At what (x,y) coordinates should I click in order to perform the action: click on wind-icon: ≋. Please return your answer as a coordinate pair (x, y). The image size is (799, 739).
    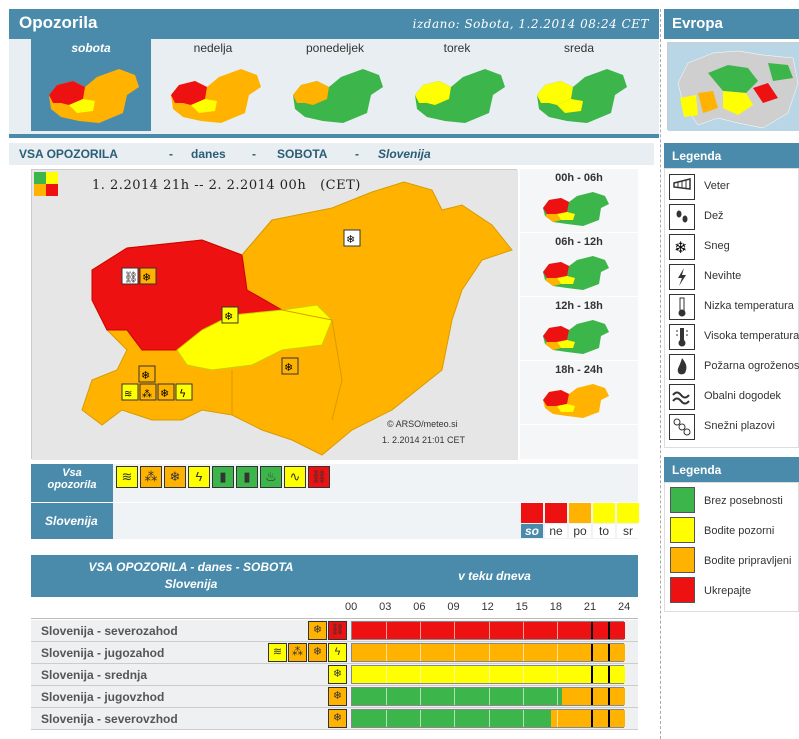
    Looking at the image, I should click on (127, 477).